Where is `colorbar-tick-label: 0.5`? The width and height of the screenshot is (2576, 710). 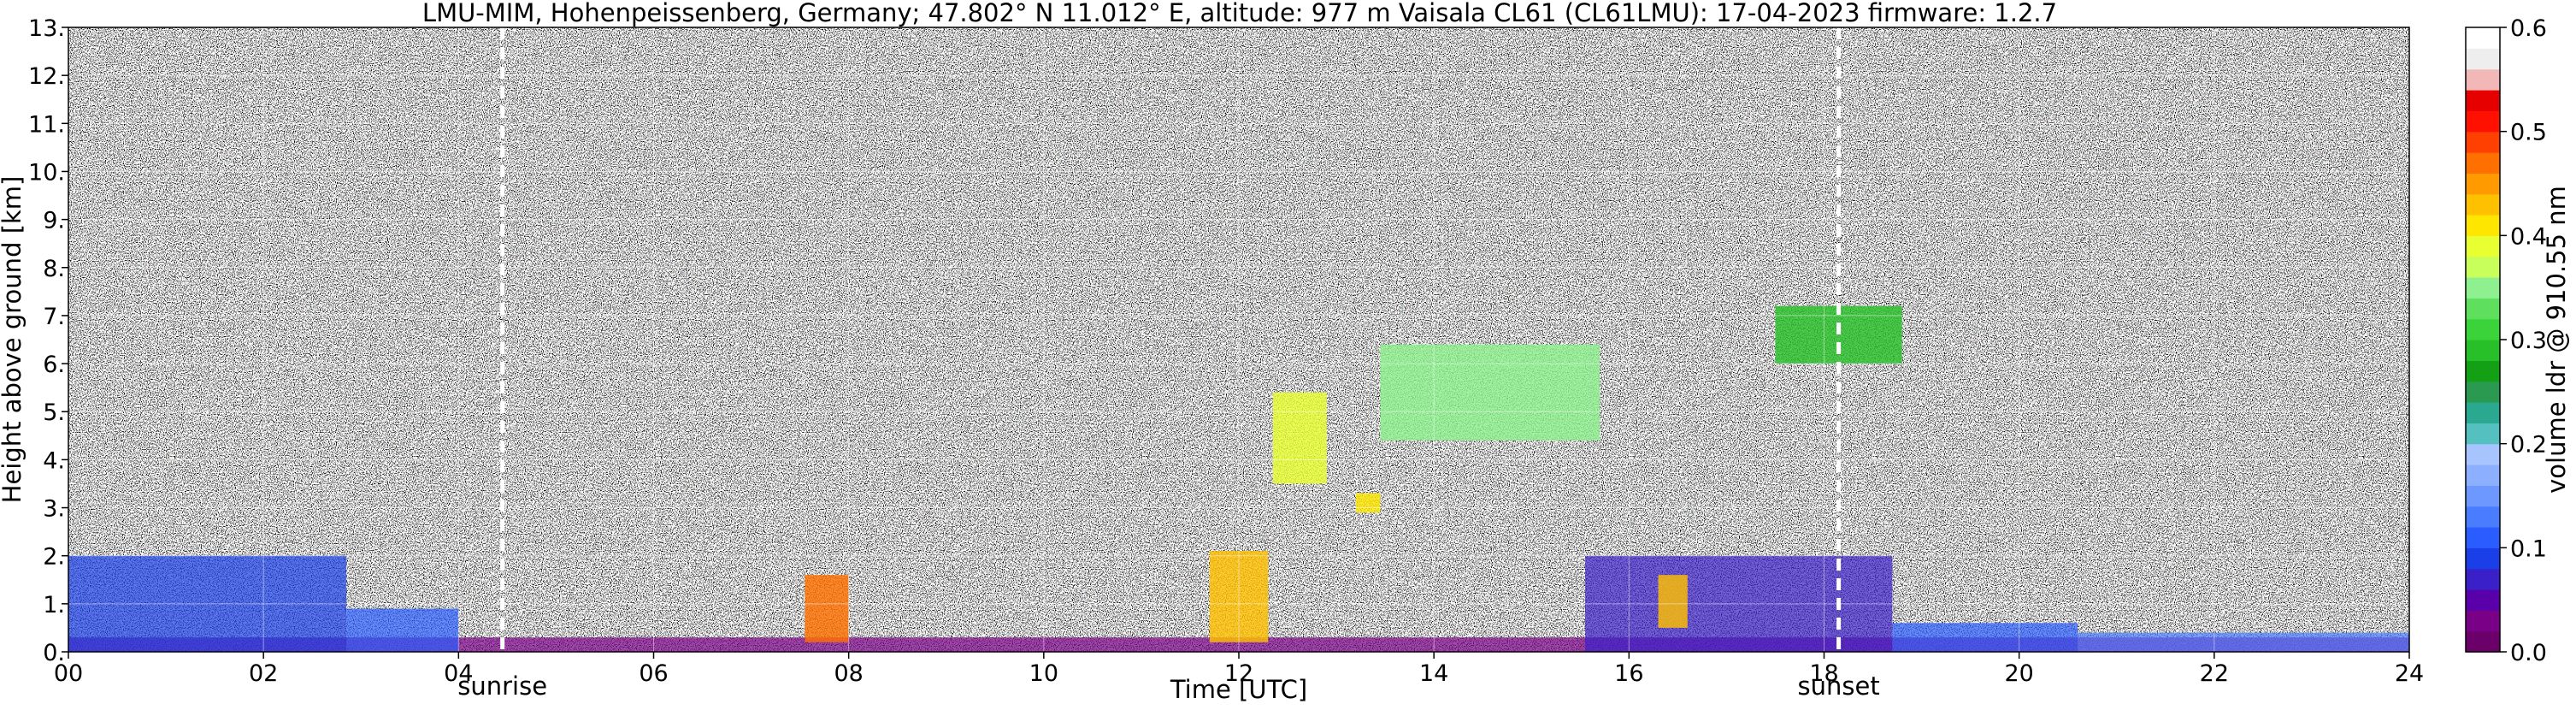 colorbar-tick-label: 0.5 is located at coordinates (2528, 133).